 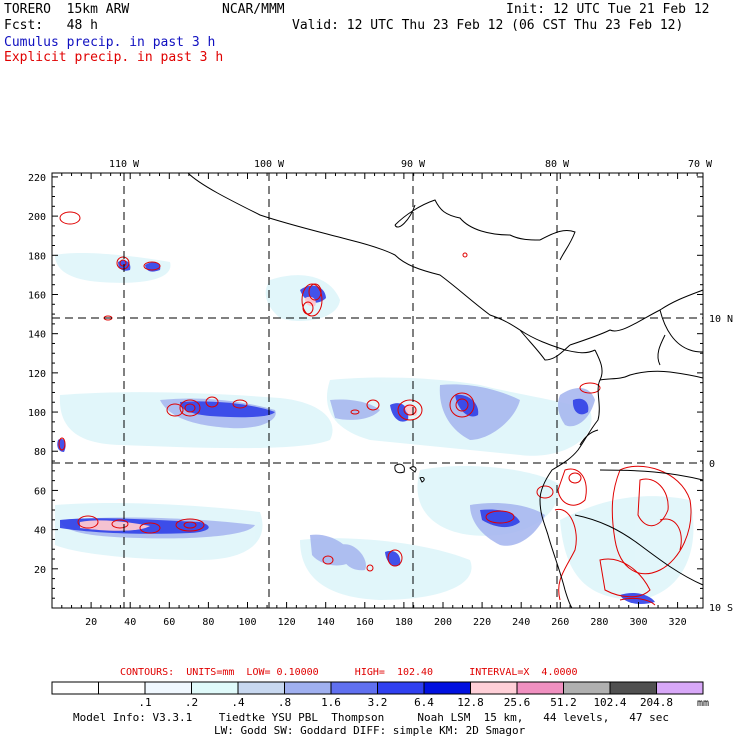 I want to click on y-tick-label: 140, so click(x=37, y=335).